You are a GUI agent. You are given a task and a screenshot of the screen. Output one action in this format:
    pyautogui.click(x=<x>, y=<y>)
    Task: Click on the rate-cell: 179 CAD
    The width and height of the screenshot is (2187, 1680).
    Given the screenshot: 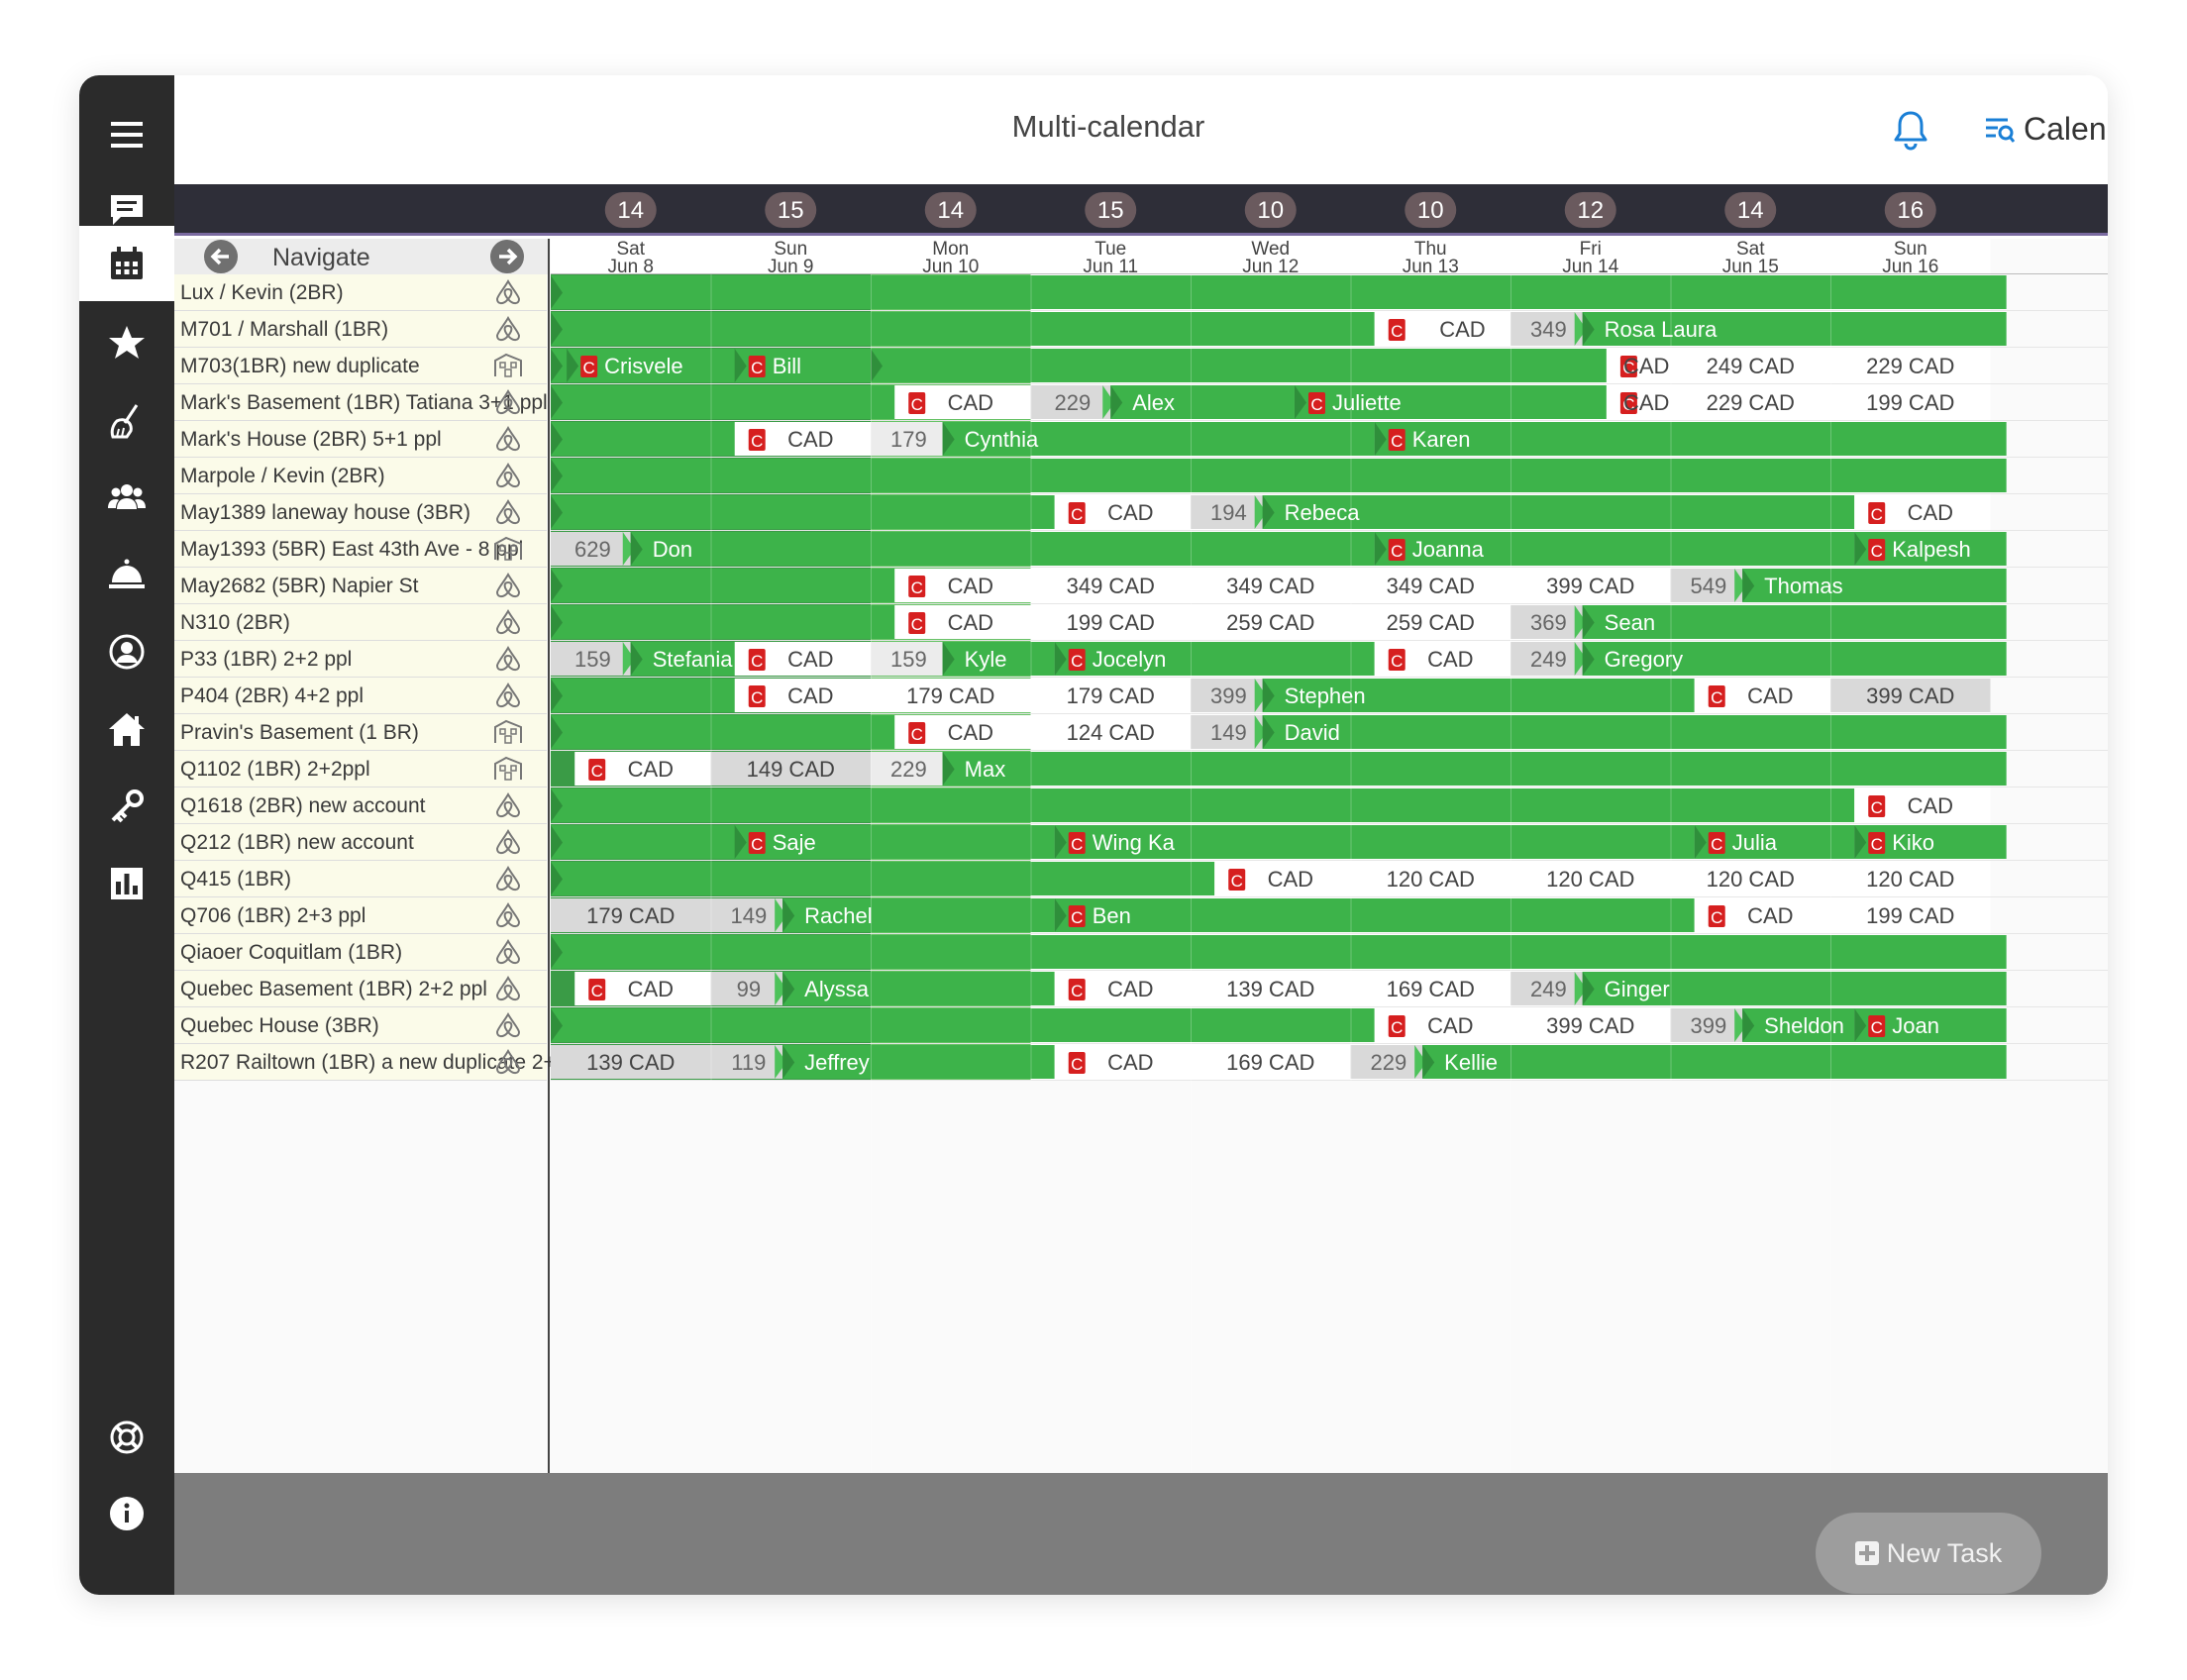 What is the action you would take?
    pyautogui.click(x=631, y=915)
    